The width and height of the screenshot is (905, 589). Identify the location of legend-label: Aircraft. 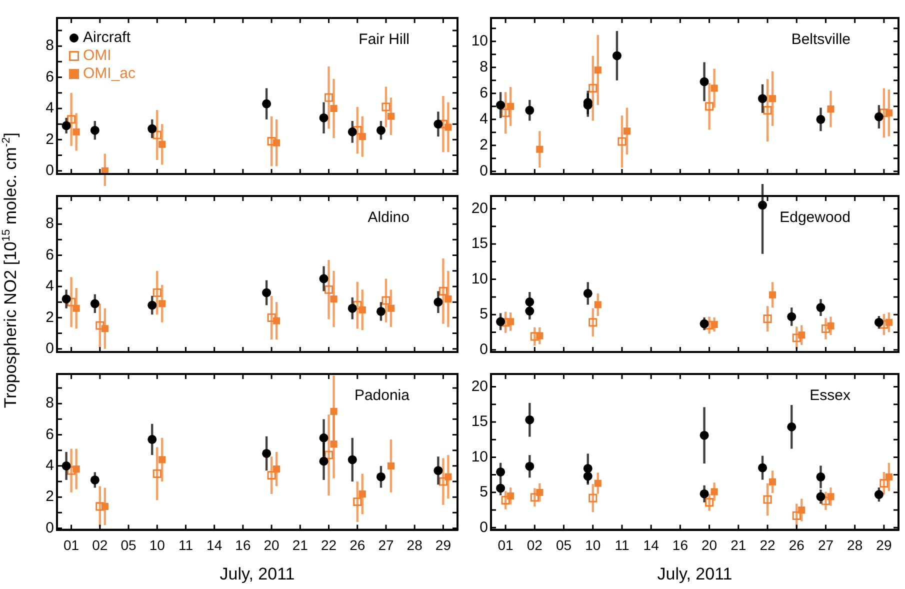
(107, 37).